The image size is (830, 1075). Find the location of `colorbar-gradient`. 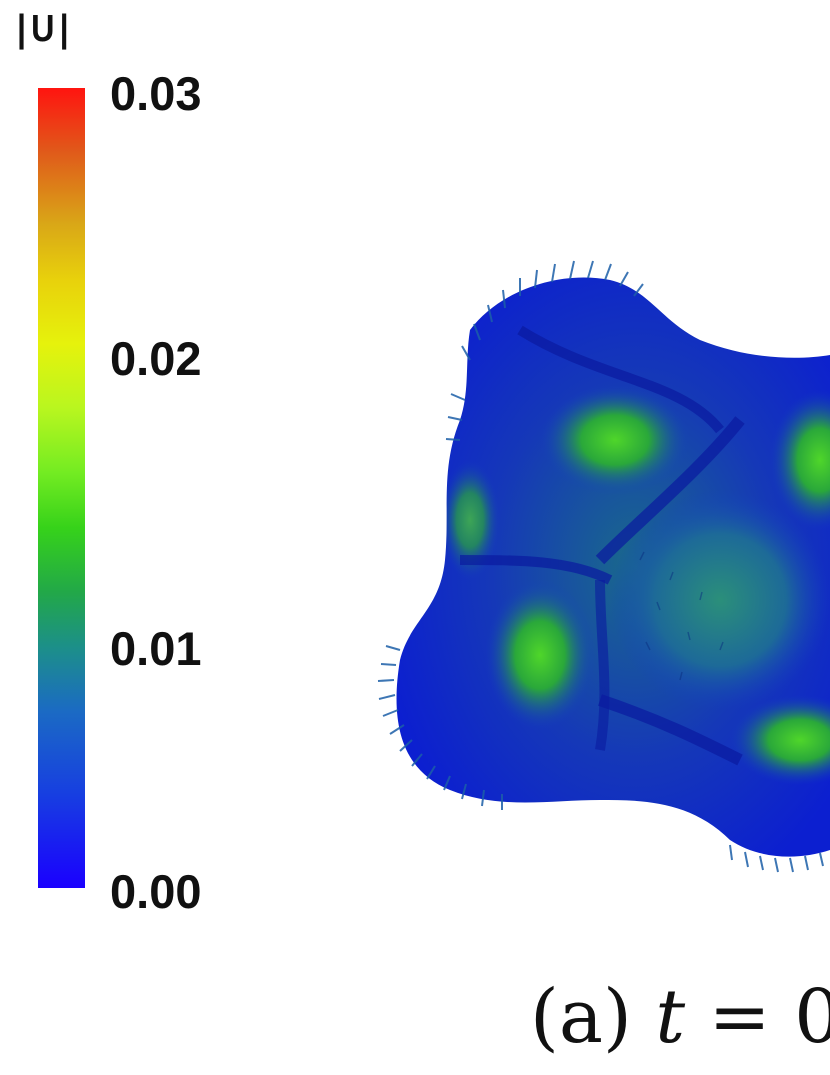

colorbar-gradient is located at coordinates (61, 488).